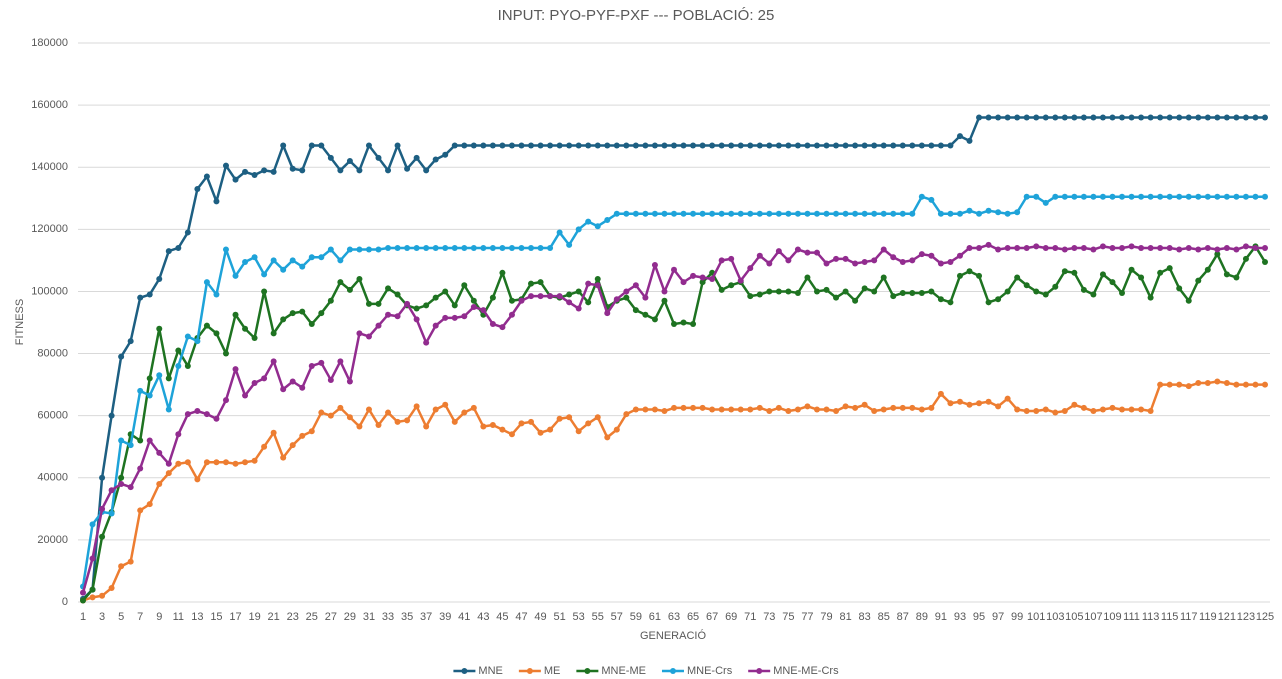  Describe the element at coordinates (521, 617) in the screenshot. I see `x-tick-label: 47` at that location.